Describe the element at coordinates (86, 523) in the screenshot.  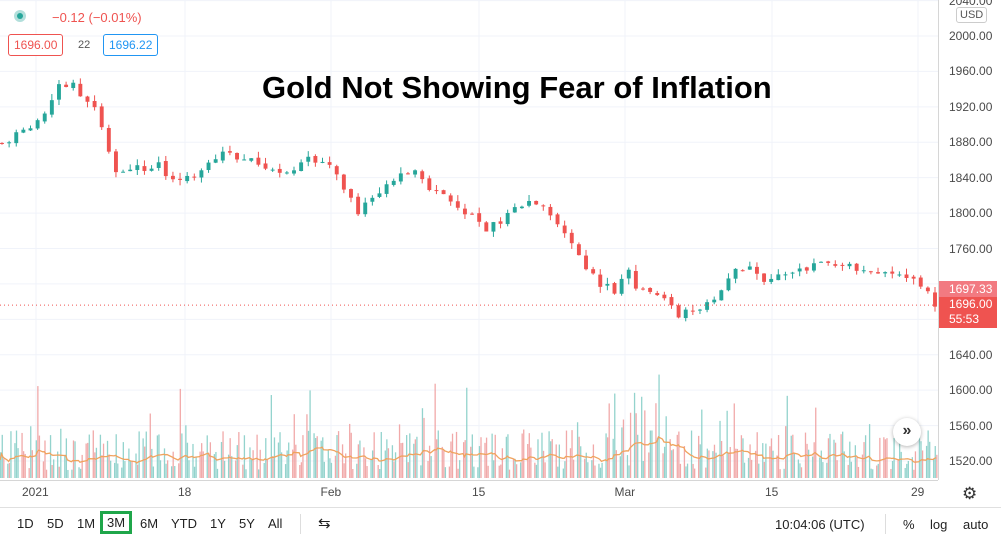
I see `range-1m-button: 1M` at that location.